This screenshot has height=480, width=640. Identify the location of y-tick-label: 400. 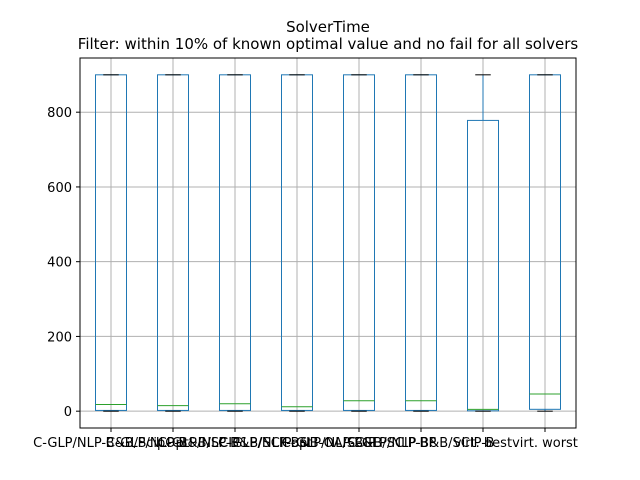
(59, 263).